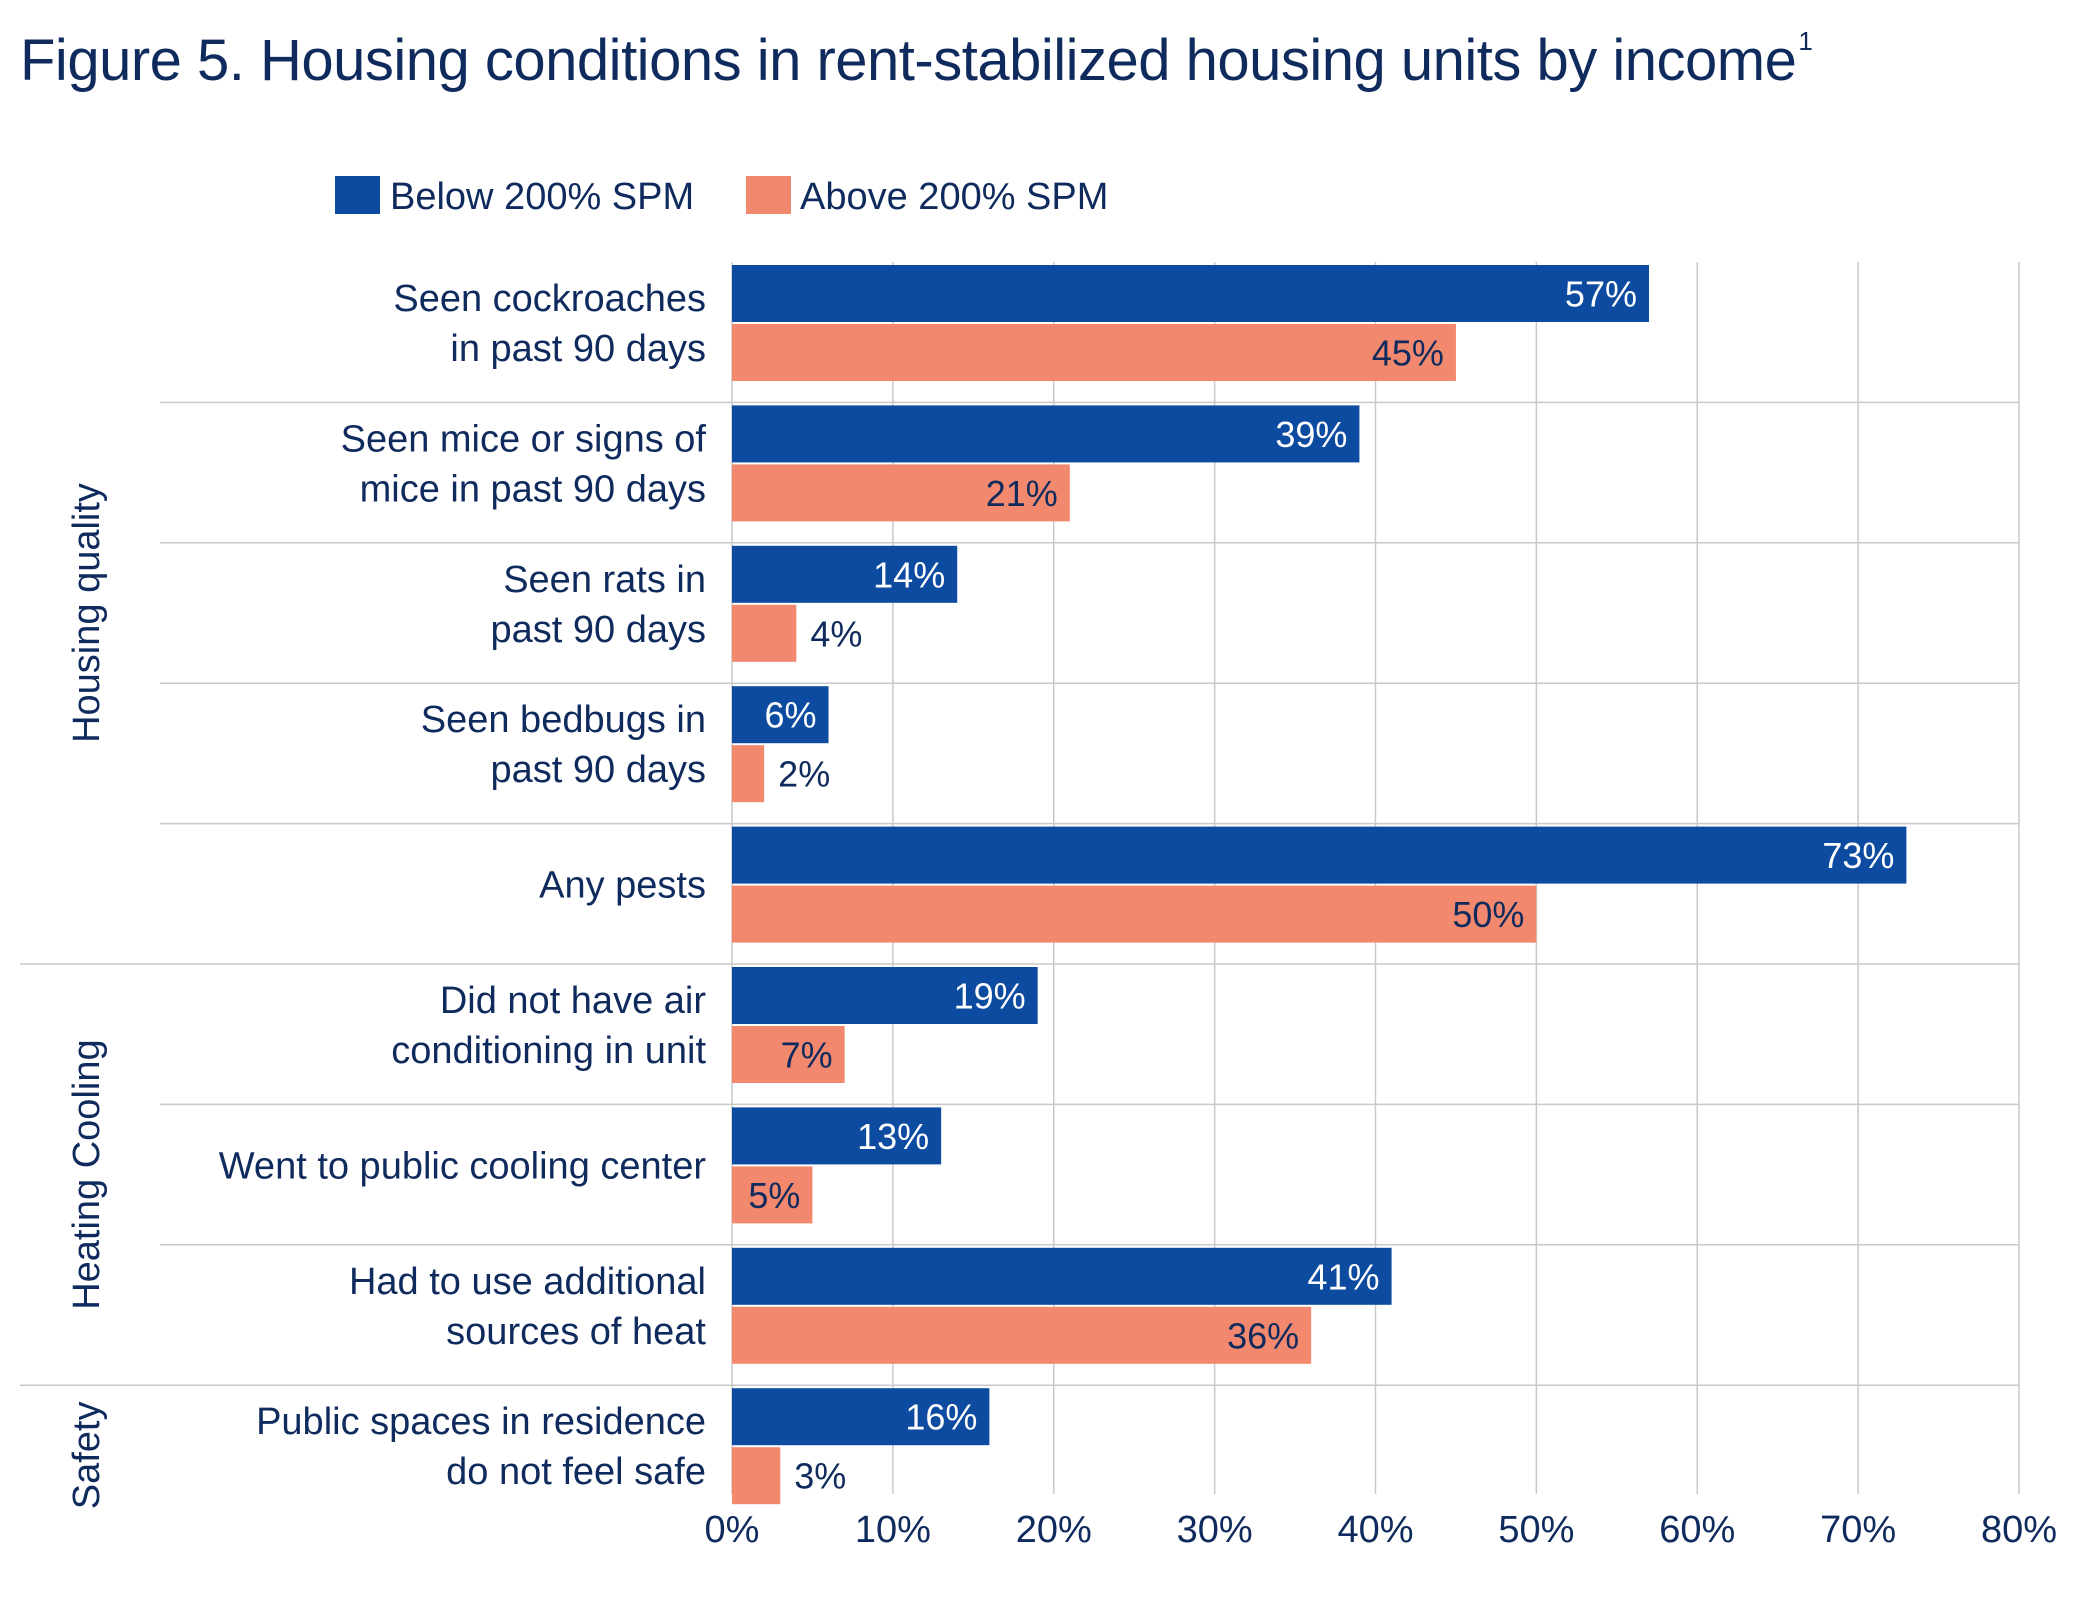 This screenshot has height=1600, width=2100. What do you see at coordinates (1805, 41) in the screenshot?
I see `title-footnote: 1` at bounding box center [1805, 41].